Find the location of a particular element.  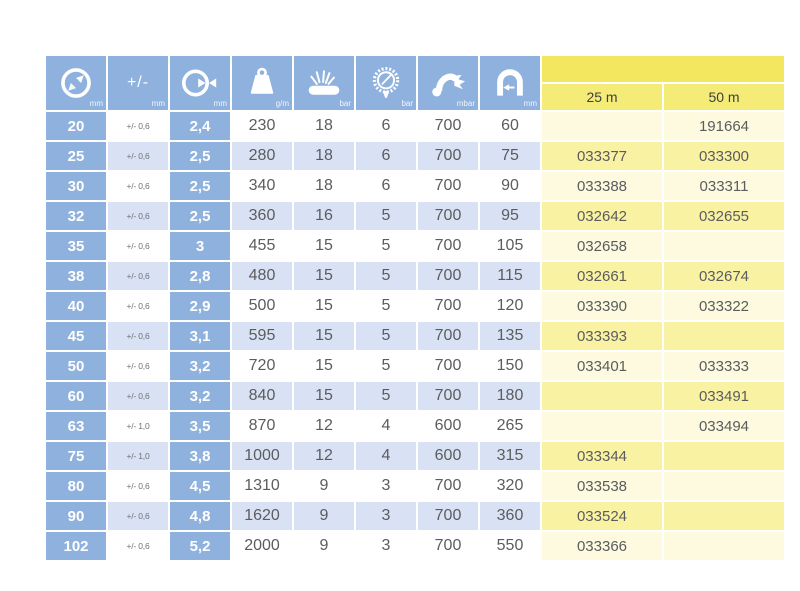

header-tolerance: +/- mm is located at coordinates (138, 83).